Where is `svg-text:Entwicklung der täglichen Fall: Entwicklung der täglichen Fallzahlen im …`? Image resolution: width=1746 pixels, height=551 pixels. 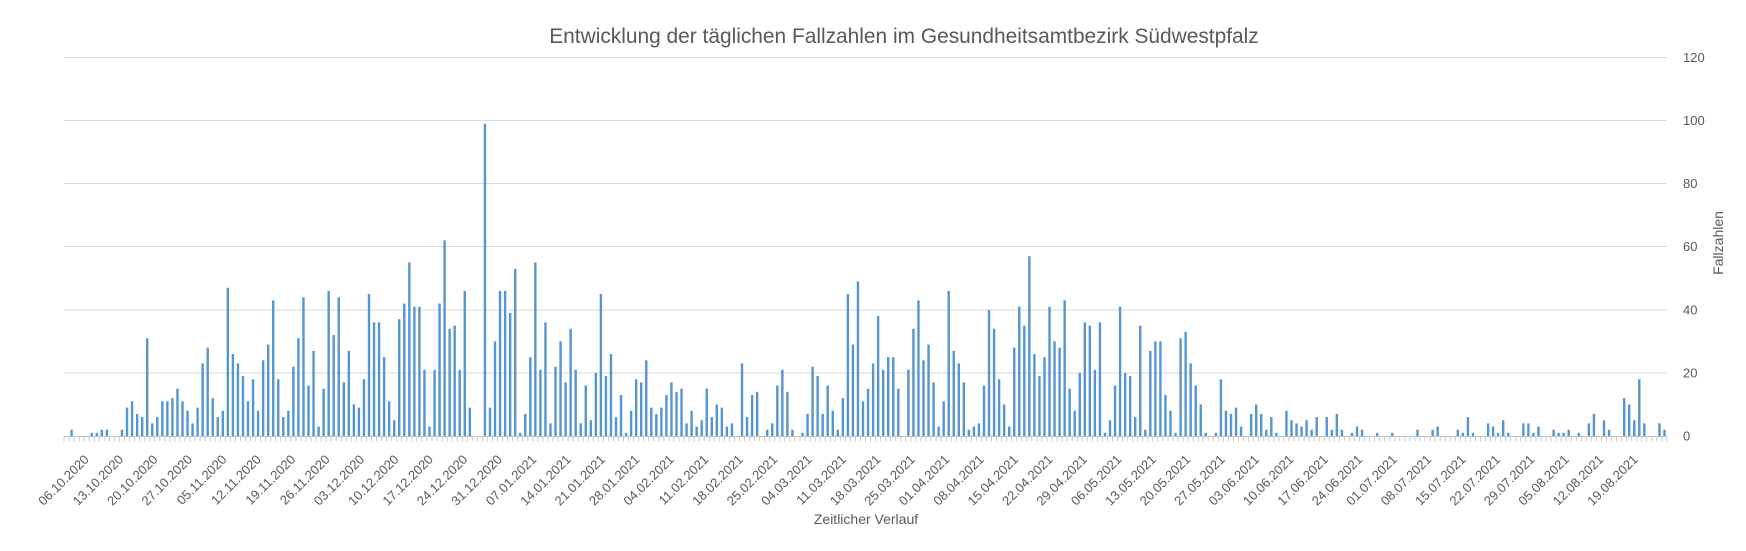
svg-text:Entwicklung der täglichen Fall: Entwicklung der täglichen Fallzahlen im … is located at coordinates (903, 36).